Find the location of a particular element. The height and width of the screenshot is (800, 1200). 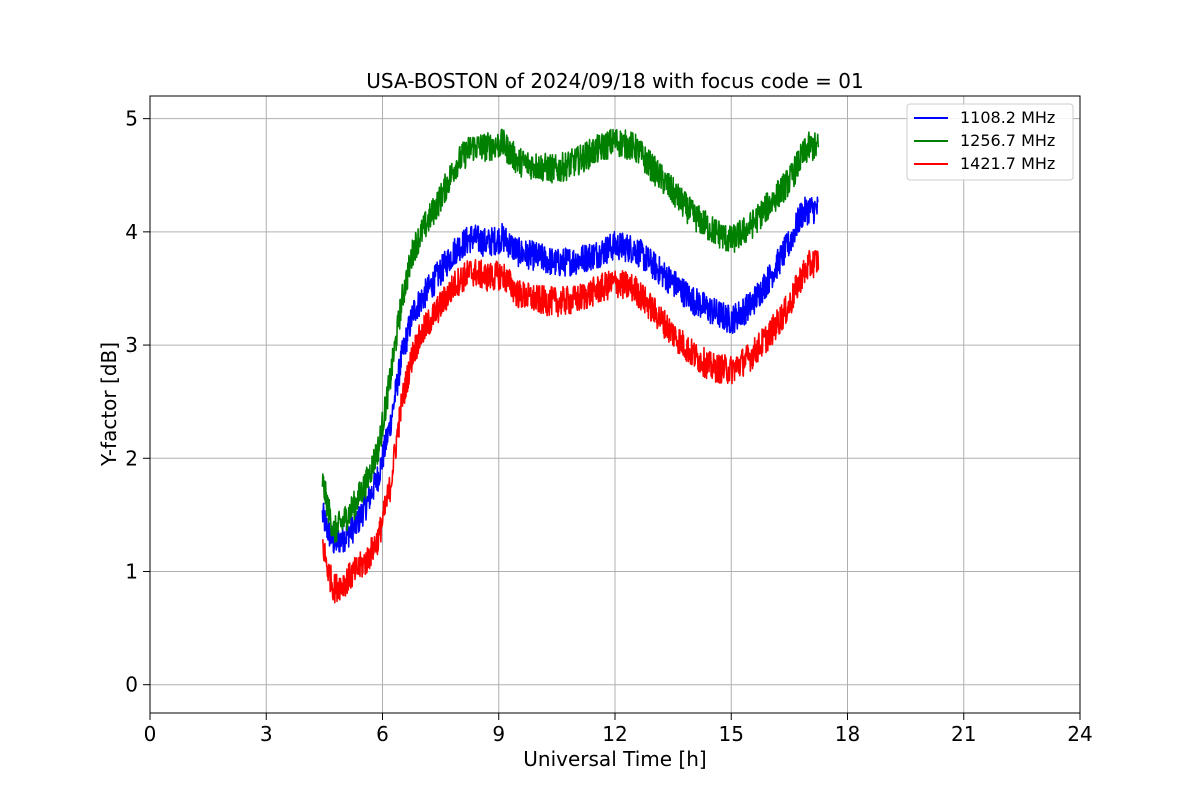

x-tick-label: 6 is located at coordinates (382, 734).